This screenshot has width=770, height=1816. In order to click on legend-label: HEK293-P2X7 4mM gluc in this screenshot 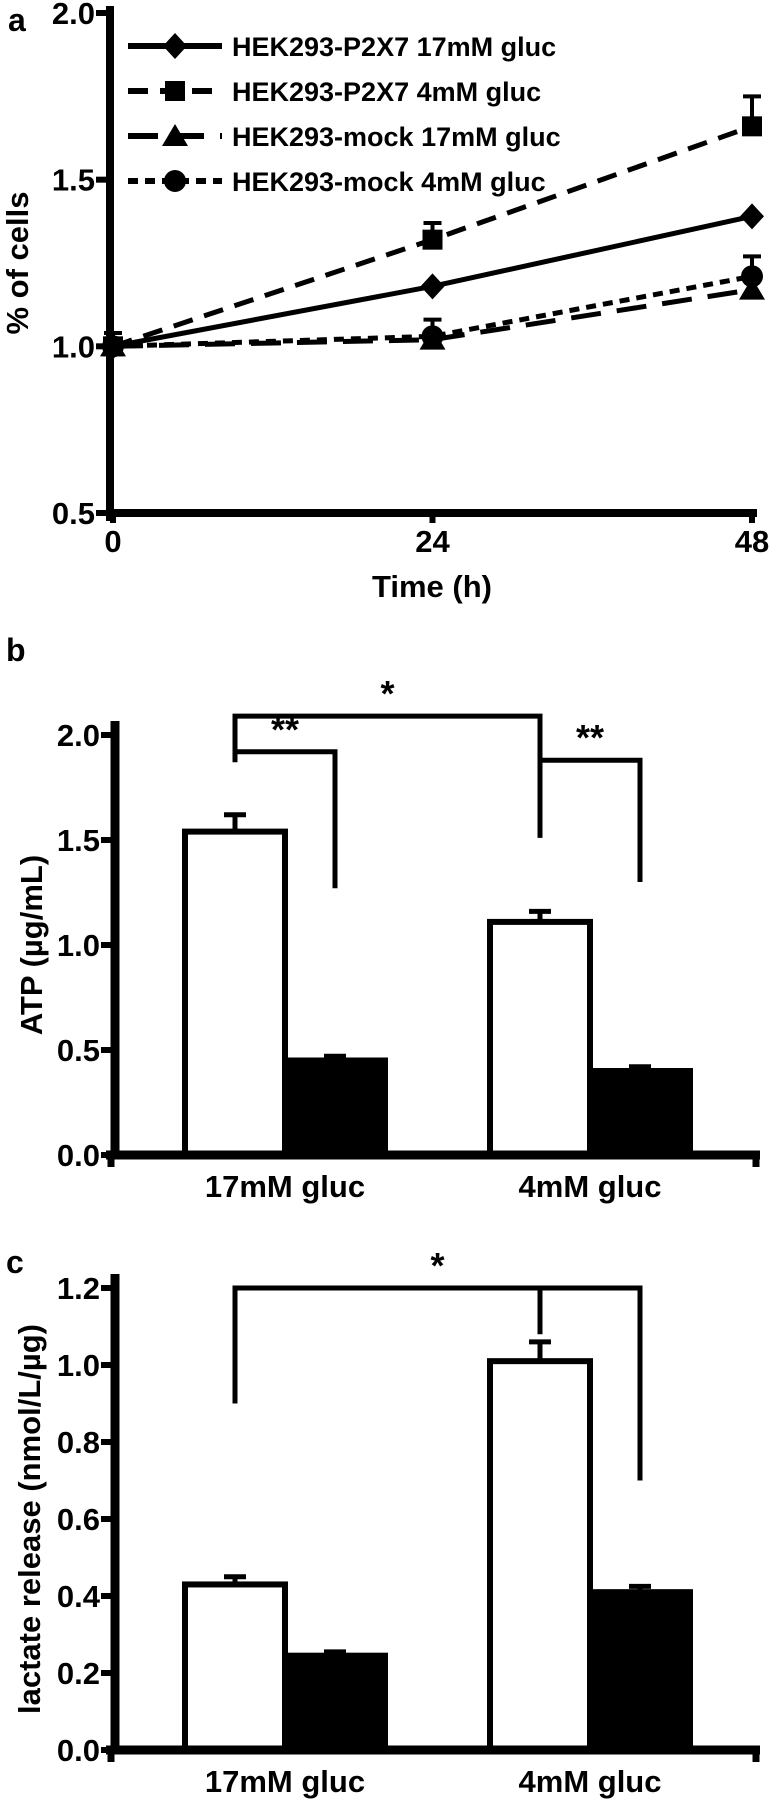, I will do `click(386, 92)`.